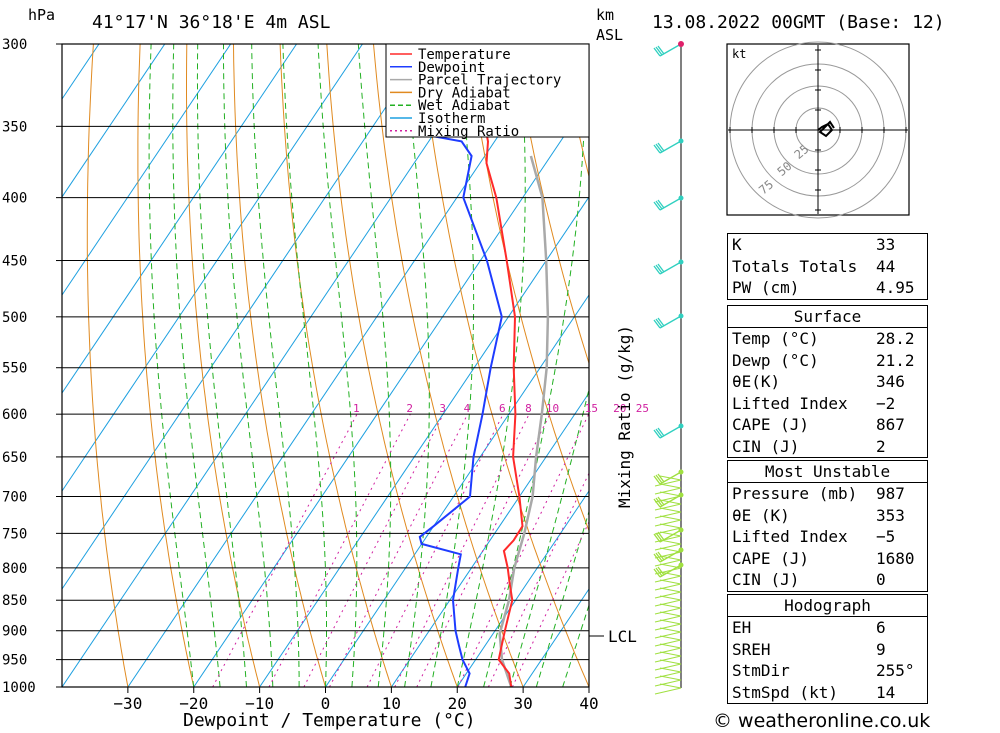 This screenshot has width=1000, height=733. I want to click on isotherm-line, so click(114, 121).